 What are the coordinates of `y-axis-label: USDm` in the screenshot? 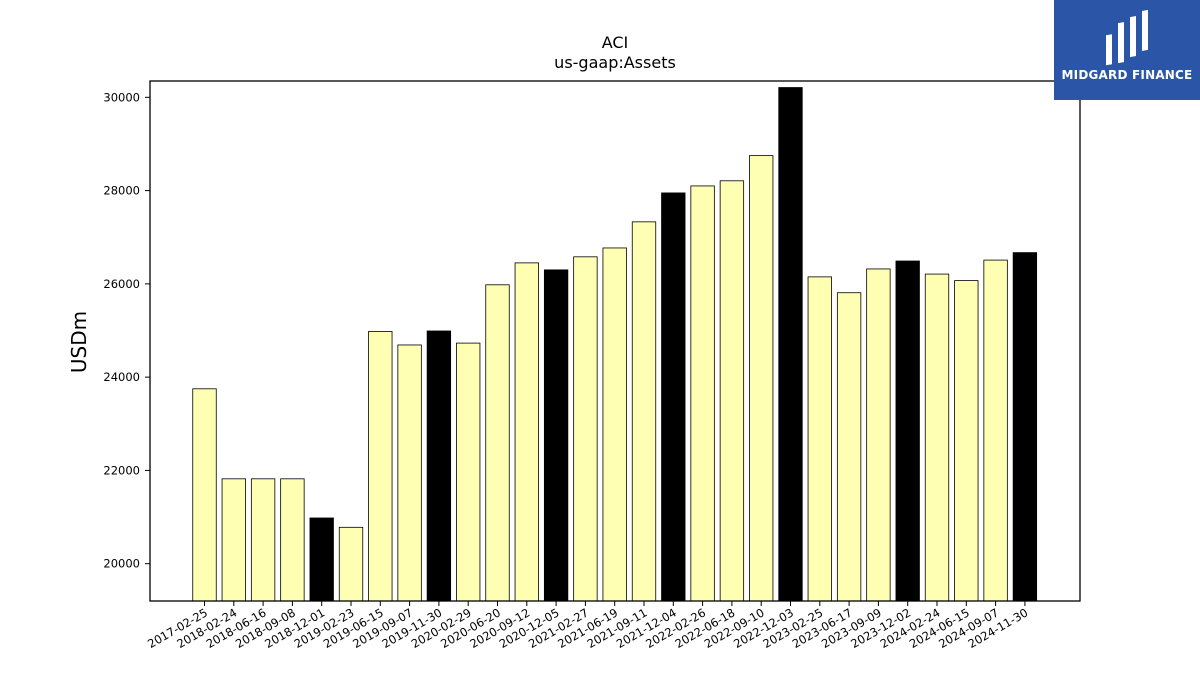 It's located at (79, 342).